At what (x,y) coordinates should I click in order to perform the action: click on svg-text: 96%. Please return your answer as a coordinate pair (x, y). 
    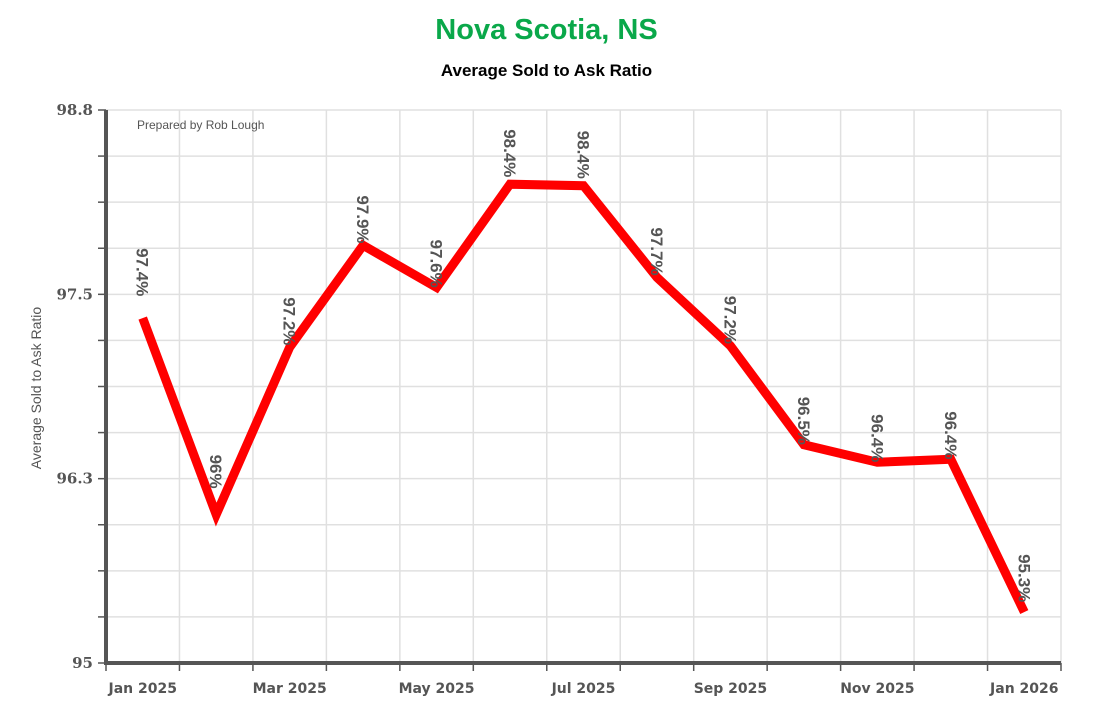
    Looking at the image, I should click on (215, 472).